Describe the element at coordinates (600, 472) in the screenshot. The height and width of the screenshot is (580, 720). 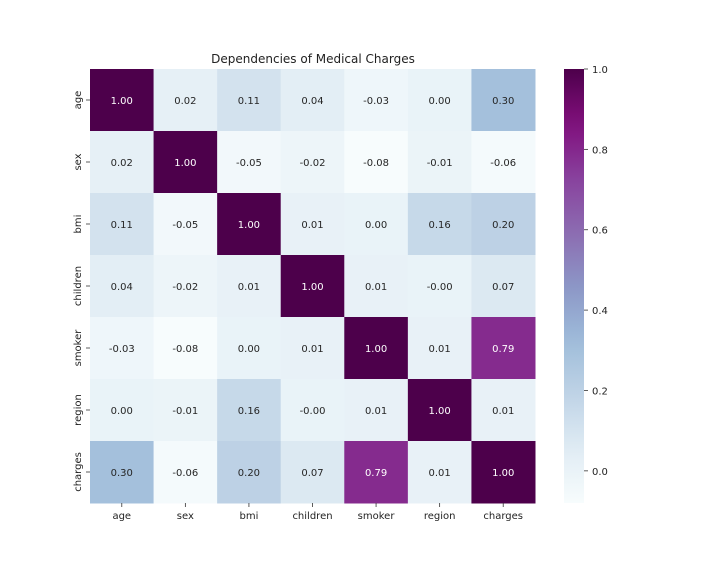
I see `colorbar-tick-label: 0.0` at that location.